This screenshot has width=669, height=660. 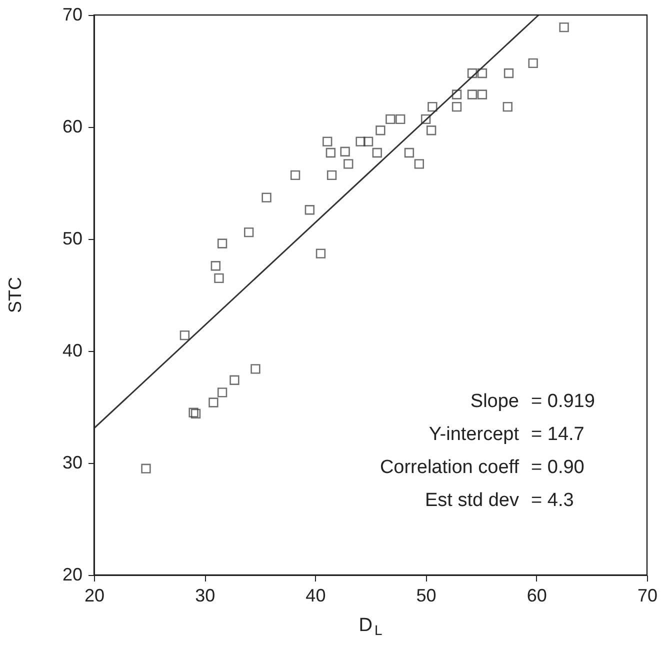 I want to click on y-tick-label: 60, so click(x=72, y=126).